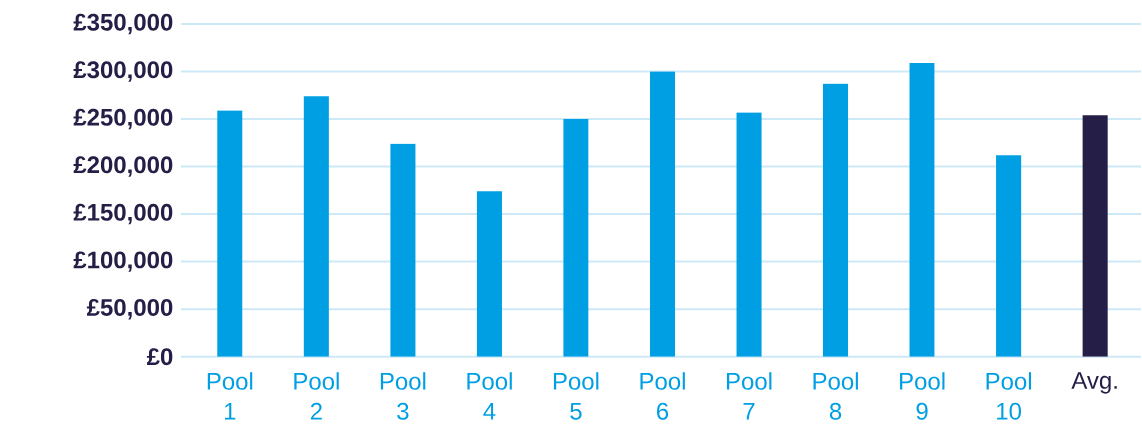 The height and width of the screenshot is (433, 1142). What do you see at coordinates (123, 71) in the screenshot?
I see `y-tick-label: £300,000` at bounding box center [123, 71].